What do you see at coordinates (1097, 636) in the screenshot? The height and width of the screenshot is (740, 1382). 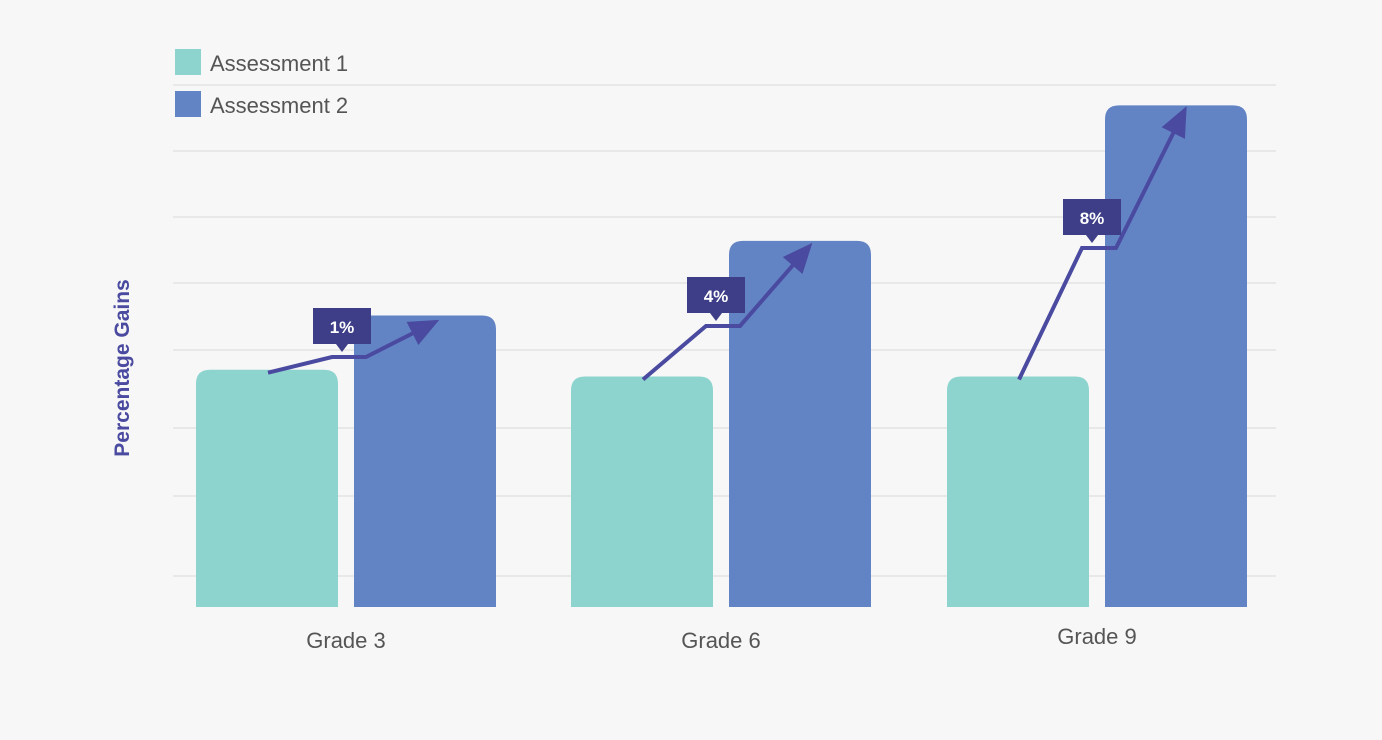 I see `x-tick-label: Grade 9` at bounding box center [1097, 636].